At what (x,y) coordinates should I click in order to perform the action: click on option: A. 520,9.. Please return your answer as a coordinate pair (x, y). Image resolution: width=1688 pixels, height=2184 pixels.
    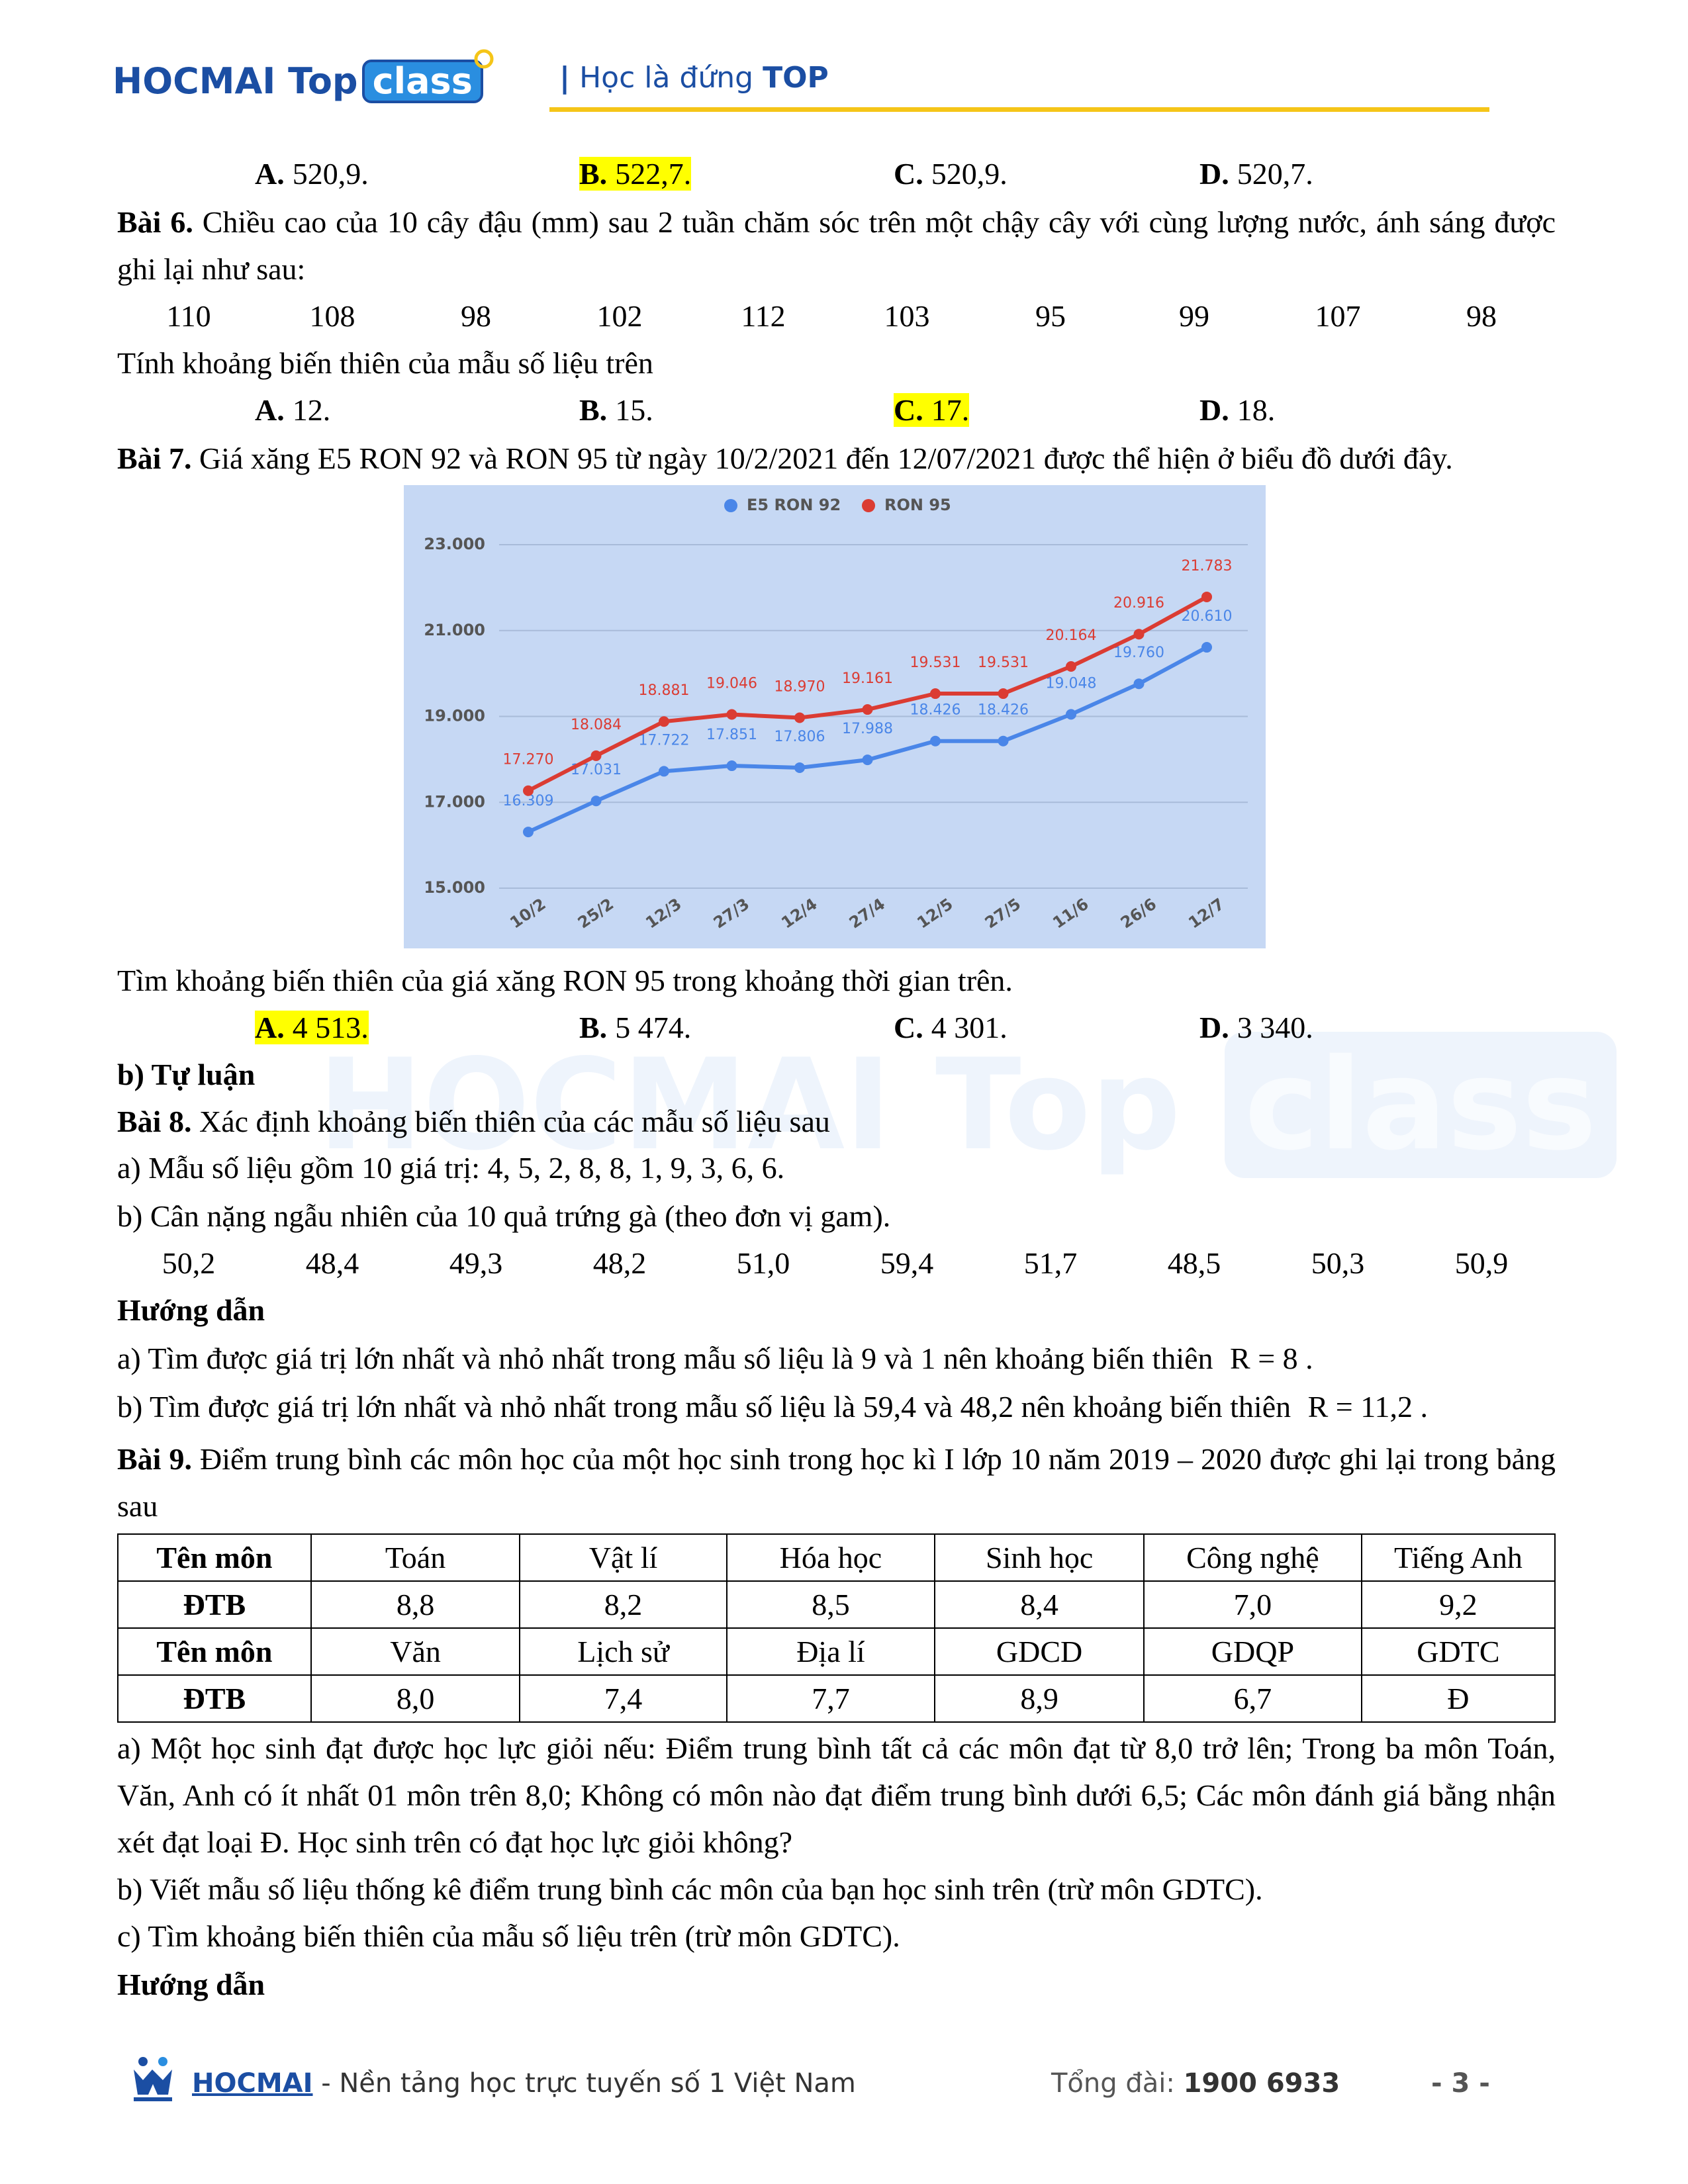
    Looking at the image, I should click on (312, 173).